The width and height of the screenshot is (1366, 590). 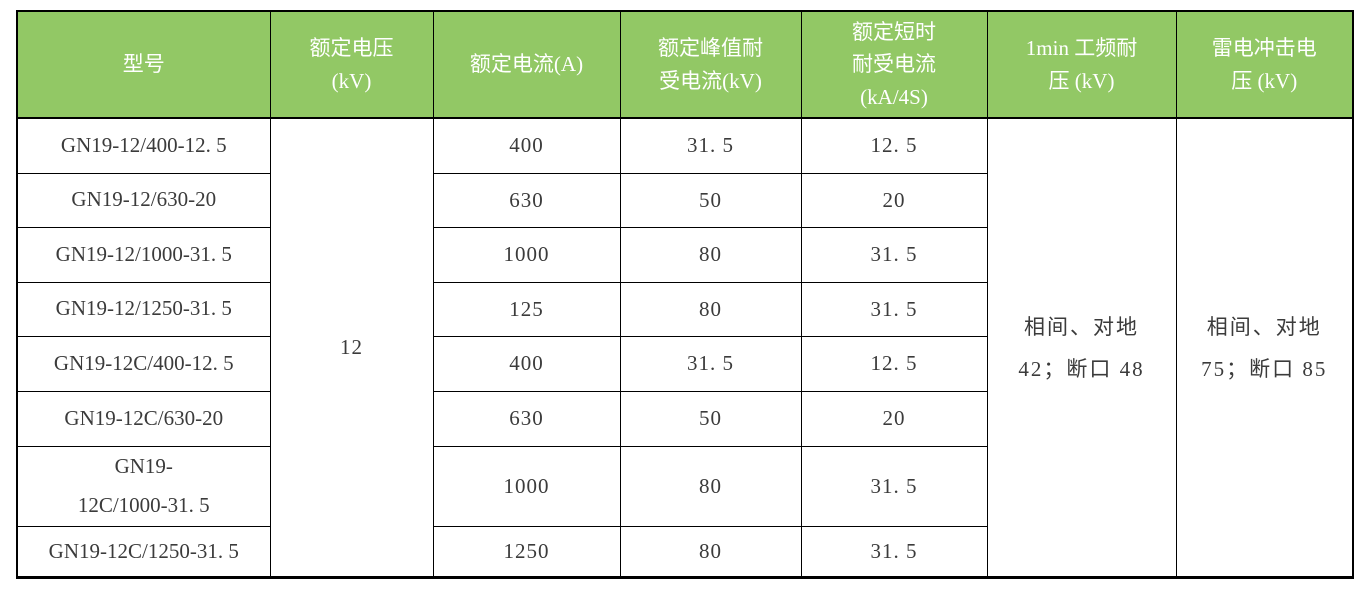 I want to click on lightning-merged-cell: 相间、对地 75；断口 85, so click(x=1264, y=348).